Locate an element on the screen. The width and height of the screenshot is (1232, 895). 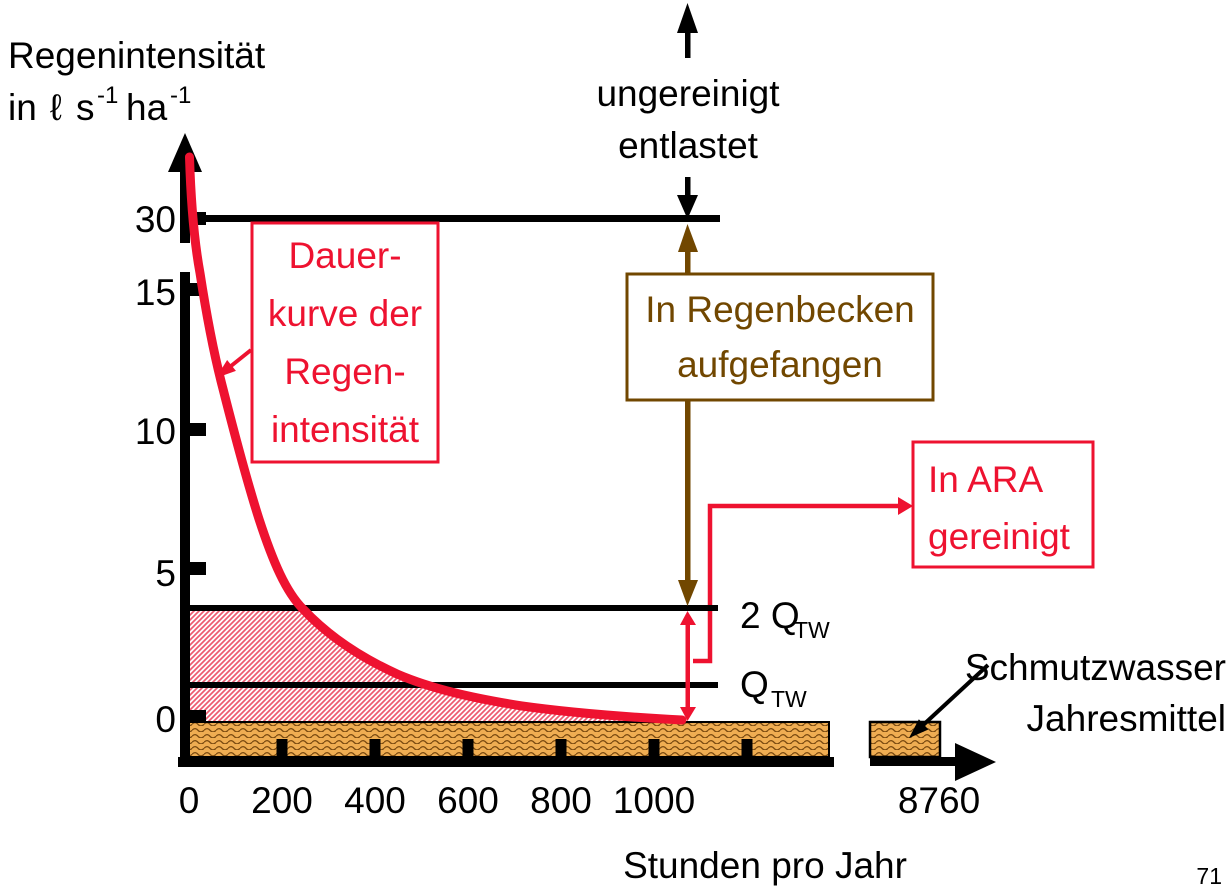
svg-text: Q is located at coordinates (754, 684).